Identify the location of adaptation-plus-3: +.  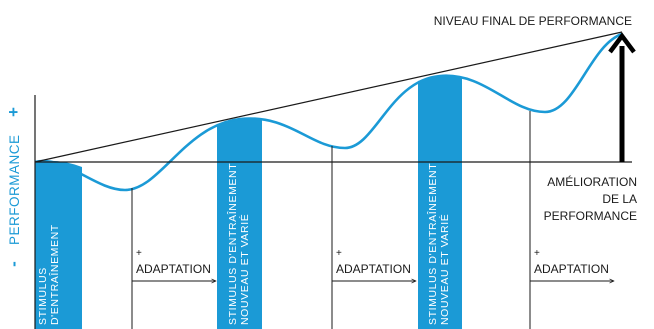
(537, 253).